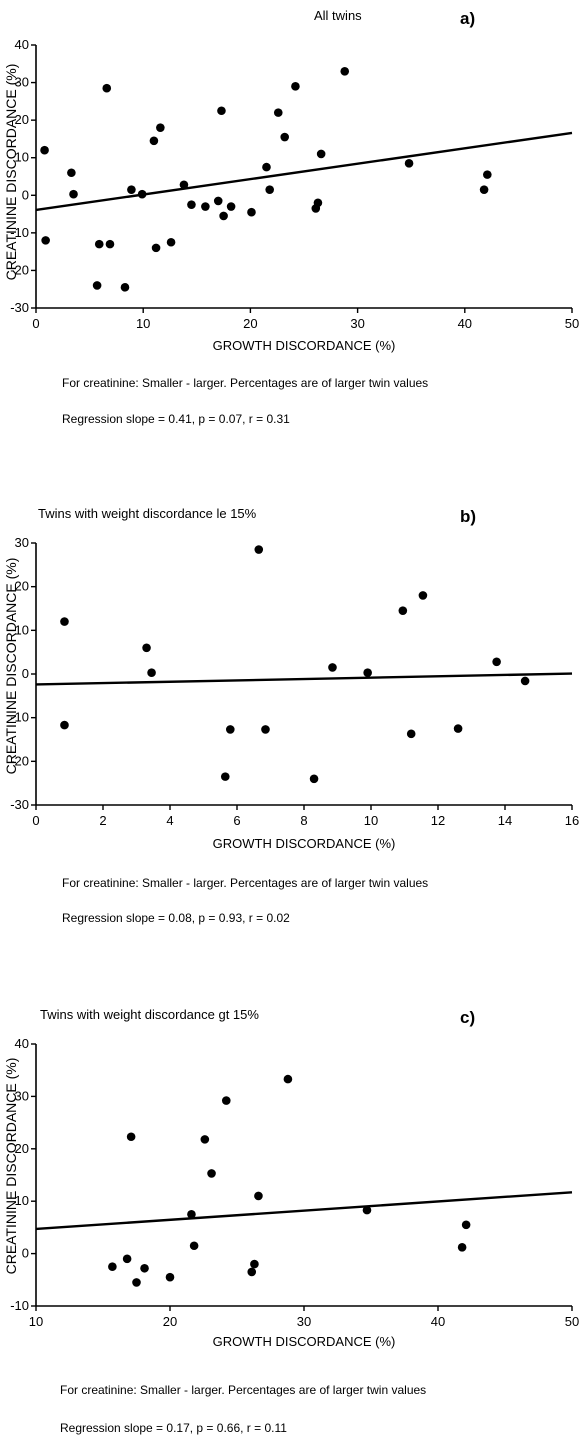 The height and width of the screenshot is (1454, 587). What do you see at coordinates (11, 666) in the screenshot?
I see `panel-b-y-axis-label: CREATININE DISCORDANCE (%)` at bounding box center [11, 666].